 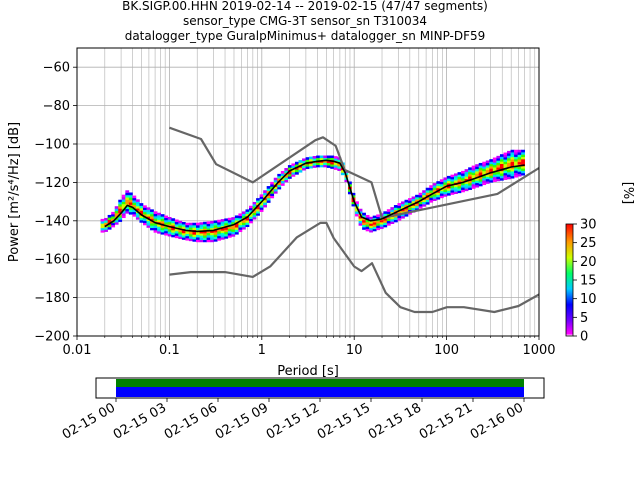 I want to click on x-tick-label: 0.1, so click(x=169, y=350).